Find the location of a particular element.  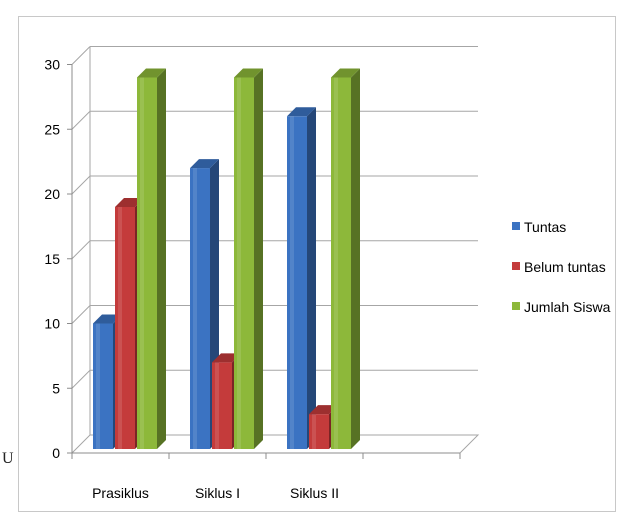

legend: Tuntas Belum tuntas Jumlah Siswa is located at coordinates (561, 267).